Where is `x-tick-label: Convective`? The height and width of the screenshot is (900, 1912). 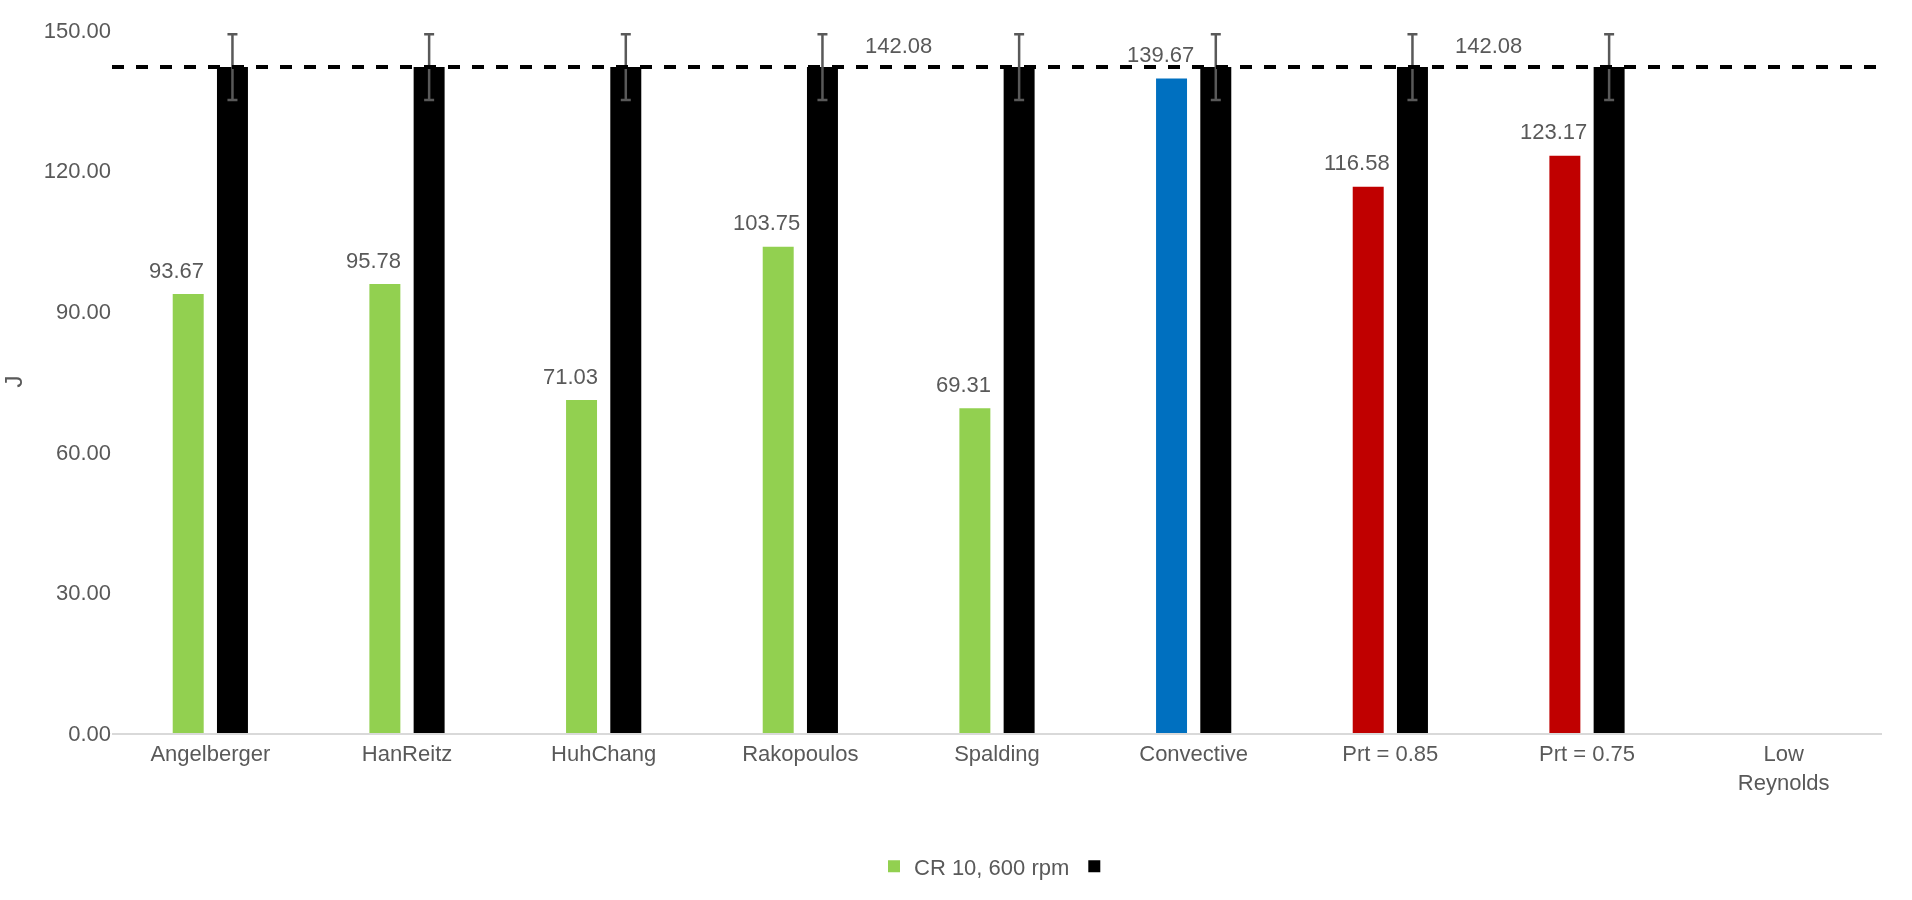
x-tick-label: Convective is located at coordinates (1194, 754).